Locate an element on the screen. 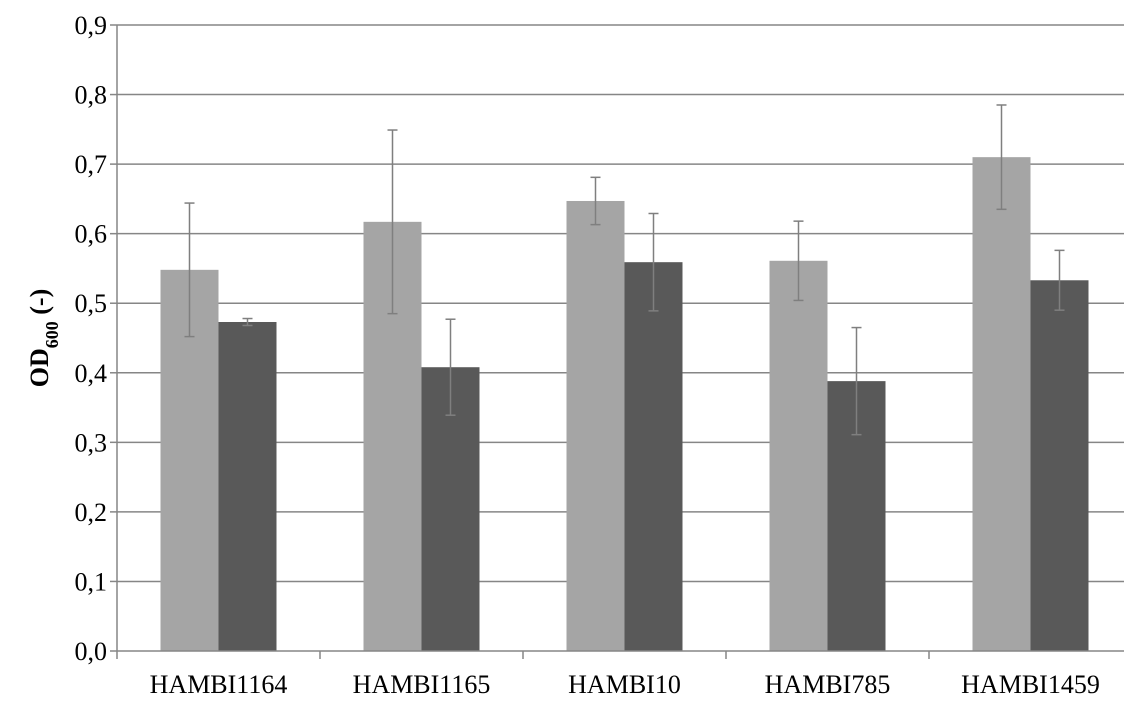  y-tick-label: 0,9 is located at coordinates (91, 25).